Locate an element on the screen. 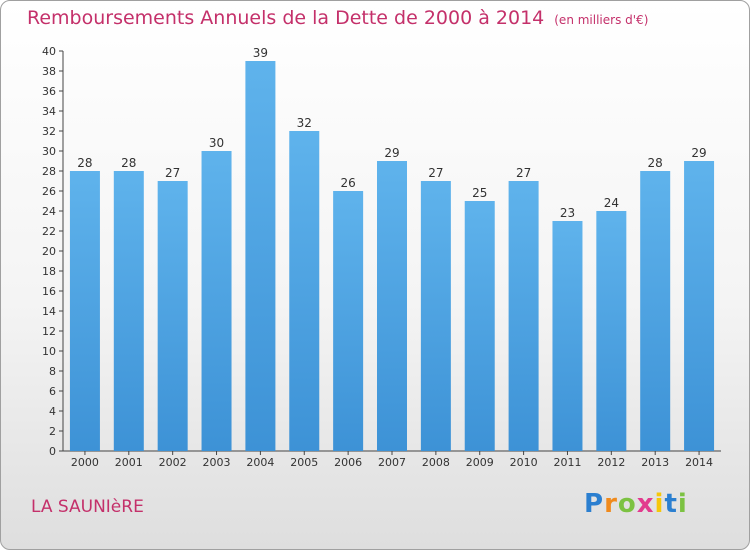 The image size is (750, 550). y-tick-label: 30 is located at coordinates (49, 151).